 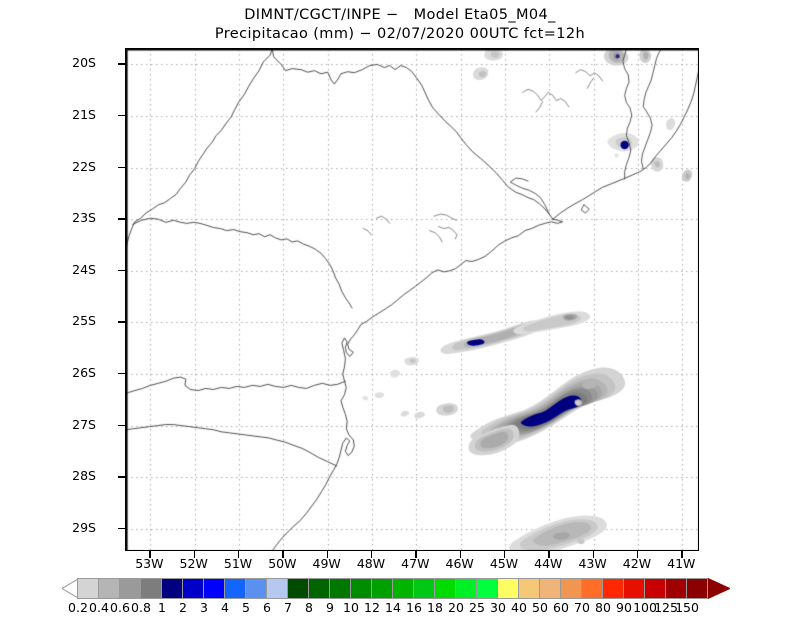 I want to click on colorbar-left-arrow-icon, so click(x=70, y=588).